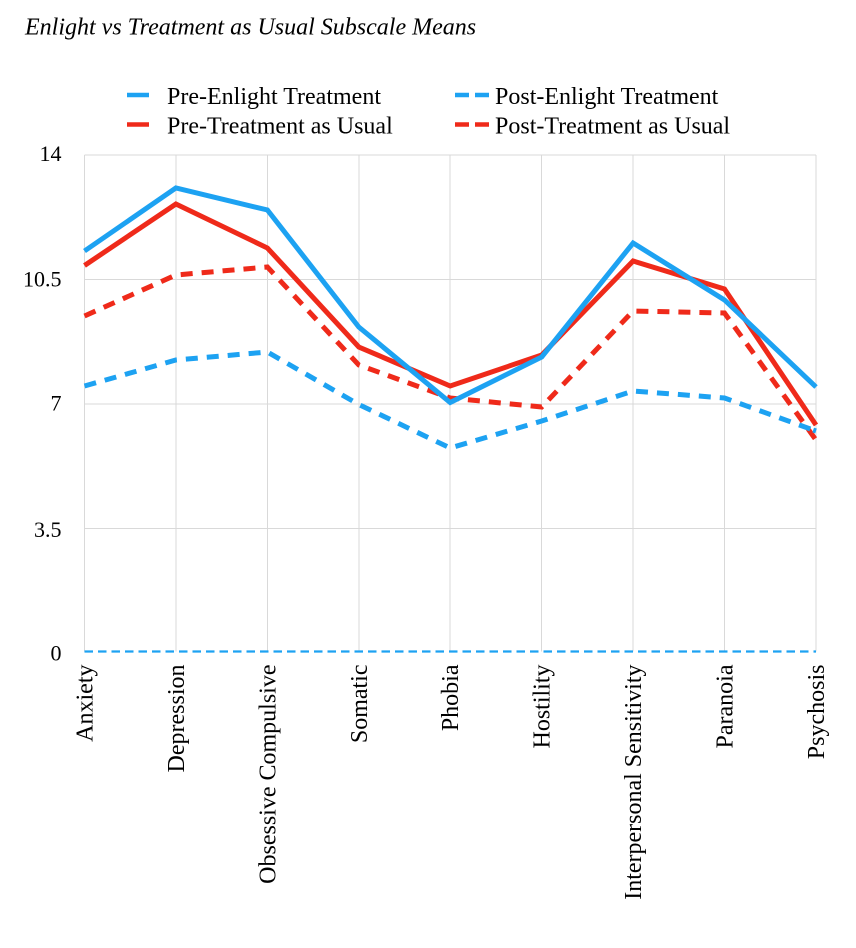  What do you see at coordinates (726, 706) in the screenshot?
I see `svg-text: Paranoia` at bounding box center [726, 706].